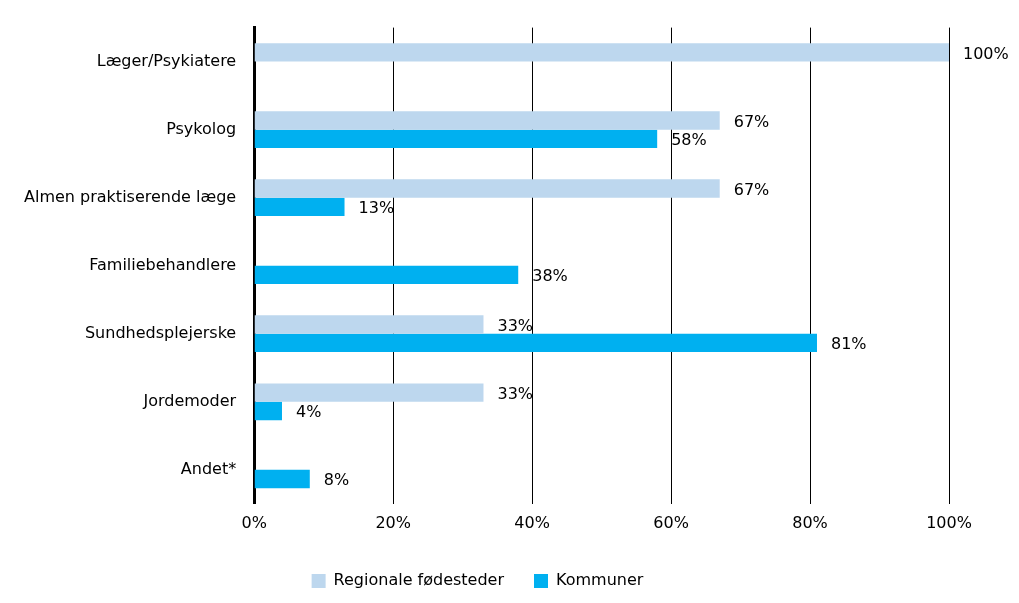 This screenshot has height=603, width=1019. I want to click on data-label: 81%, so click(848, 344).